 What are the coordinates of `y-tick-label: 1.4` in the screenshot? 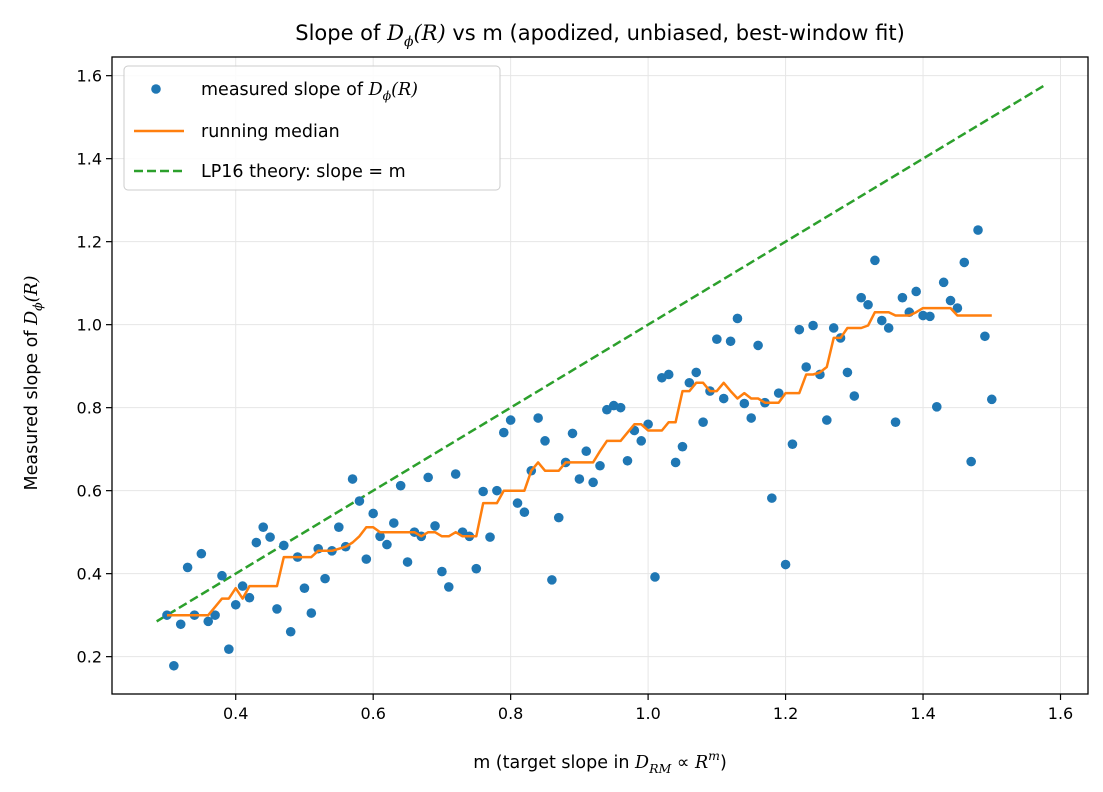 It's located at (89, 159).